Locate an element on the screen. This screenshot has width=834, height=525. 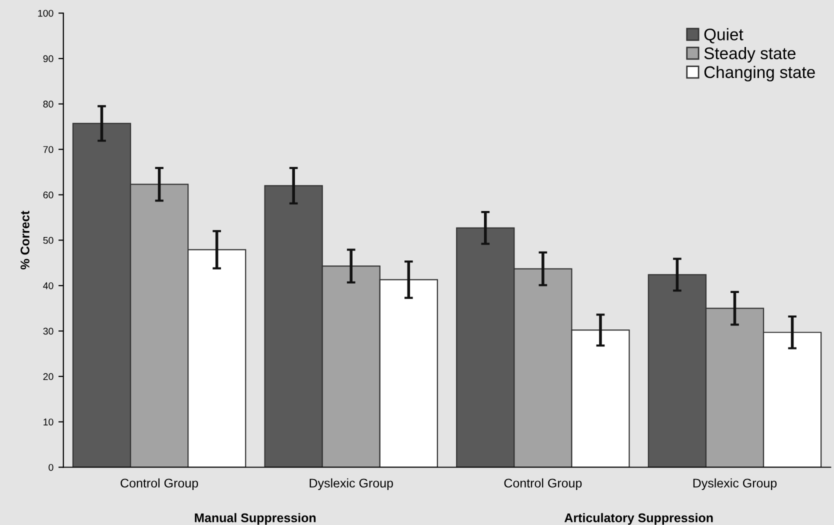
legend-label: Changing state is located at coordinates (759, 74).